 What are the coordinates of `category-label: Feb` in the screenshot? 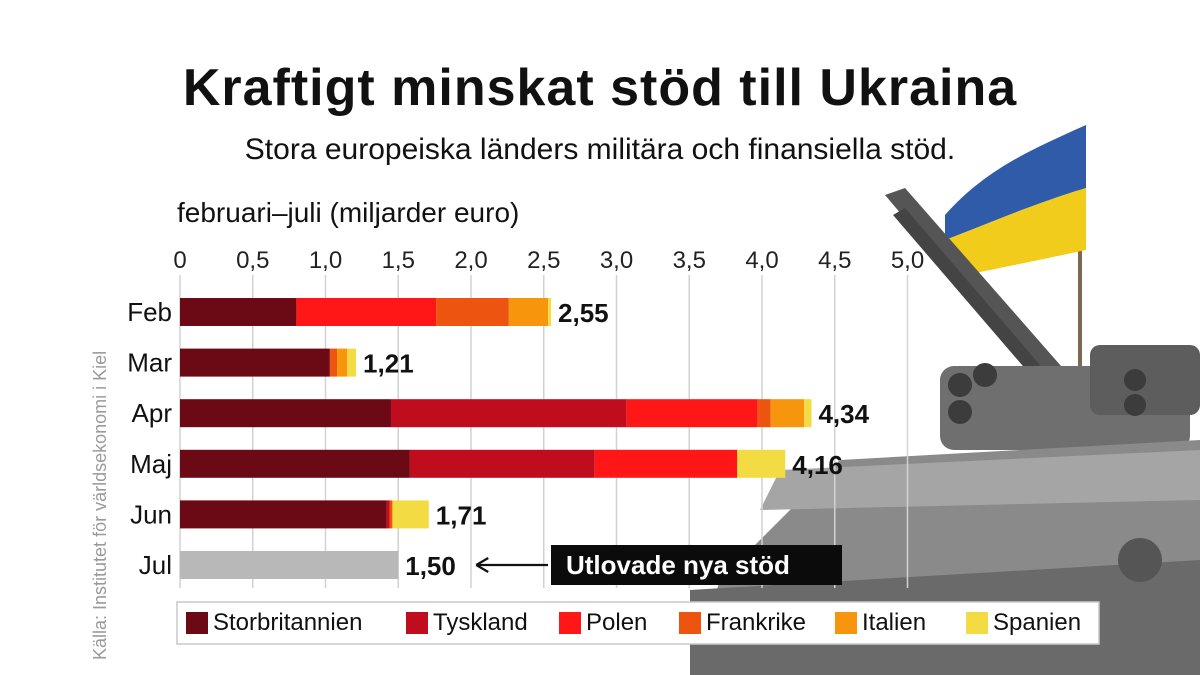 It's located at (149, 312).